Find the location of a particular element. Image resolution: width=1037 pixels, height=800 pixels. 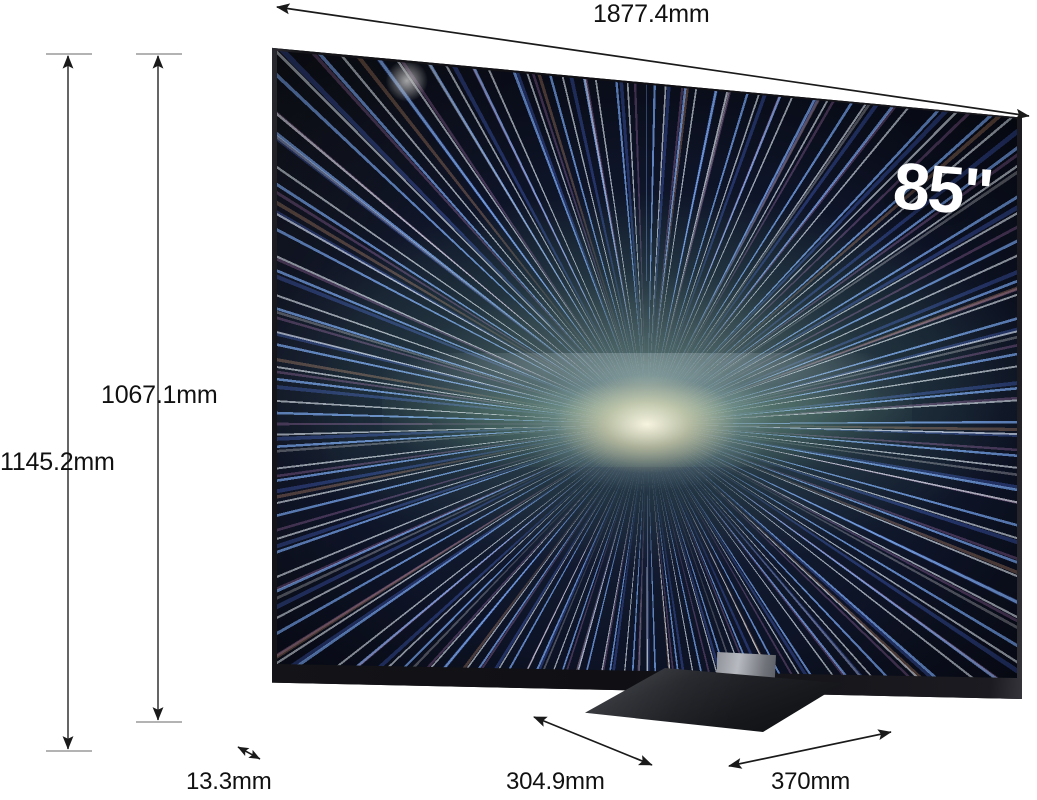

screen-size-badge: 85" is located at coordinates (942, 189).